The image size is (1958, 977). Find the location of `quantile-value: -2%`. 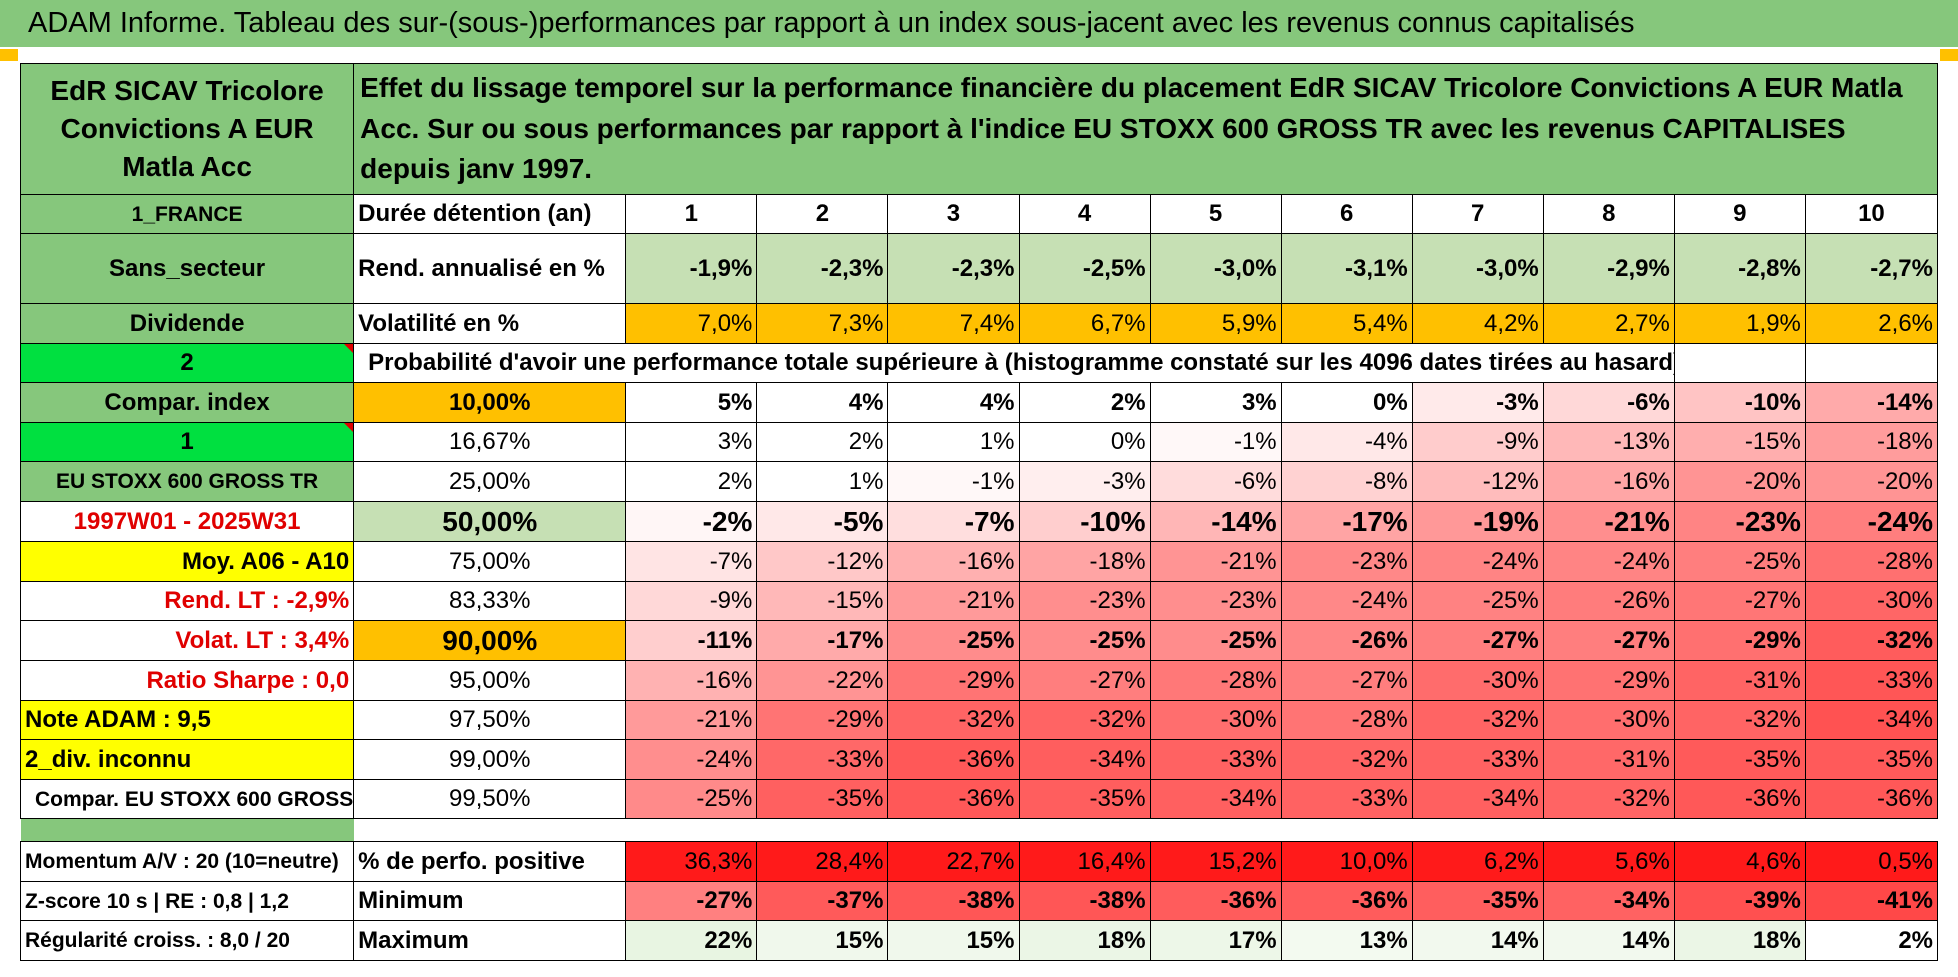

quantile-value: -2% is located at coordinates (691, 521).